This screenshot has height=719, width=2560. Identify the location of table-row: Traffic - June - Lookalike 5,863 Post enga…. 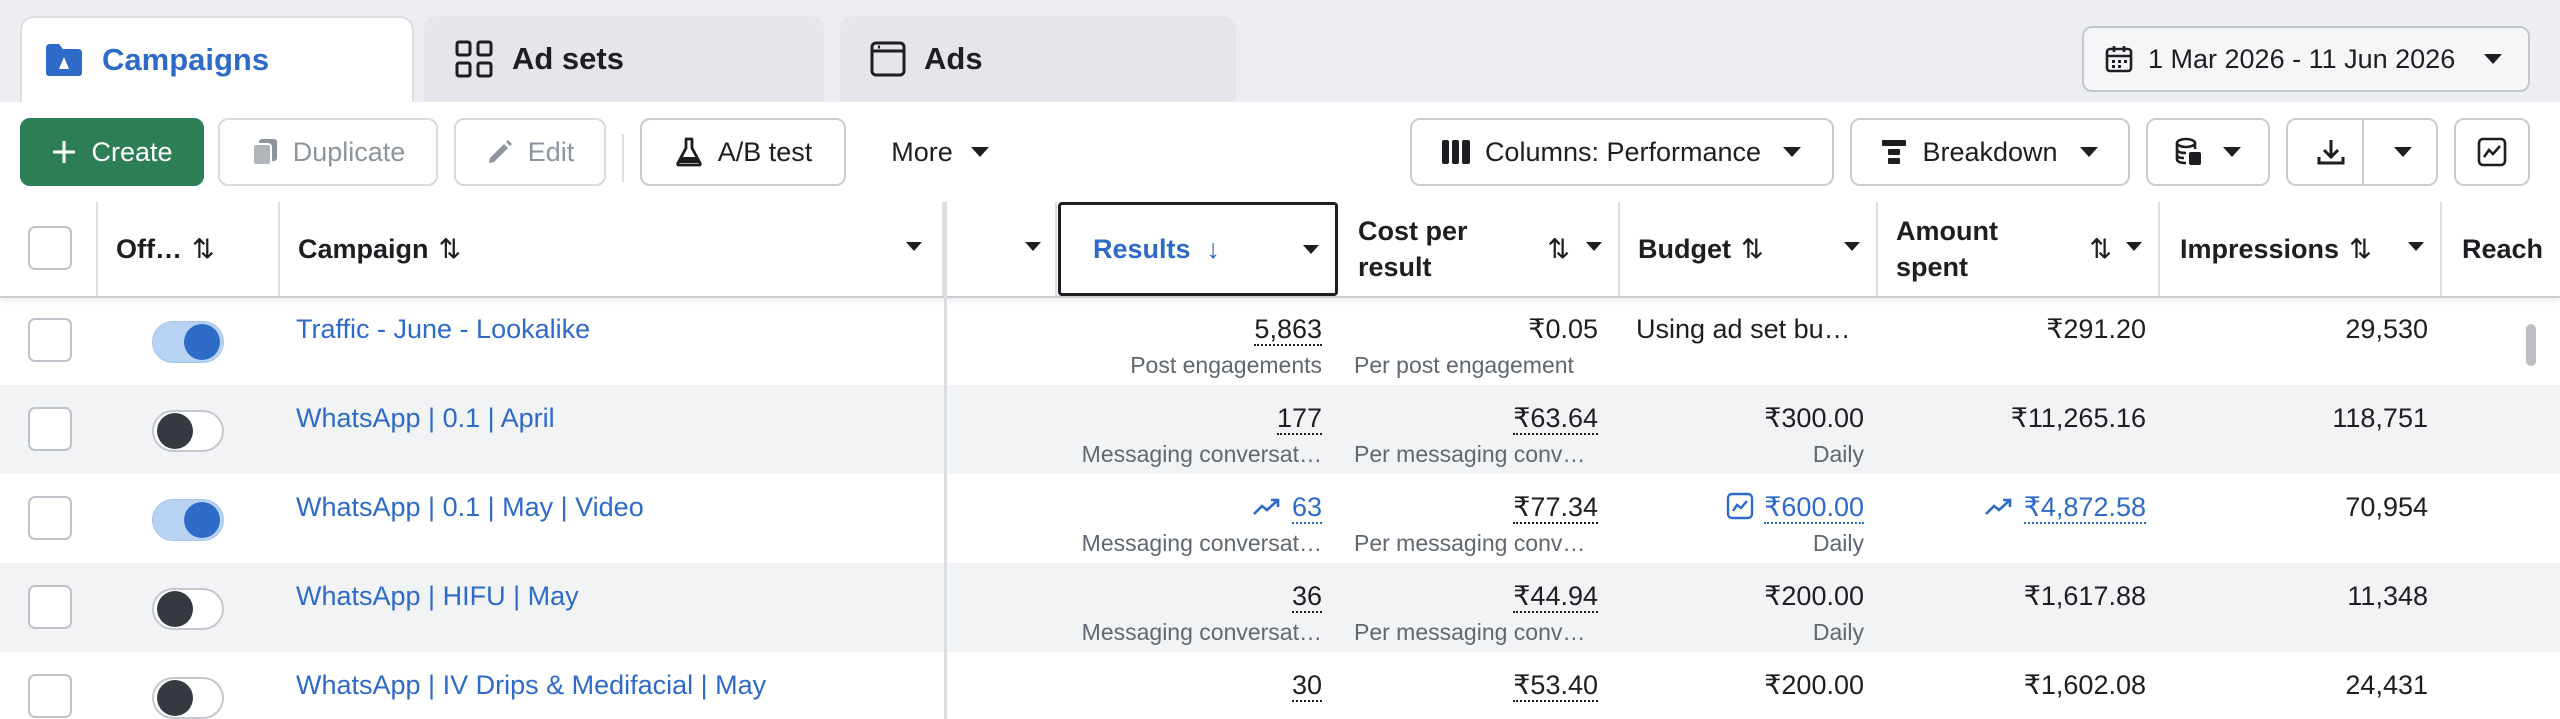
(1280, 340).